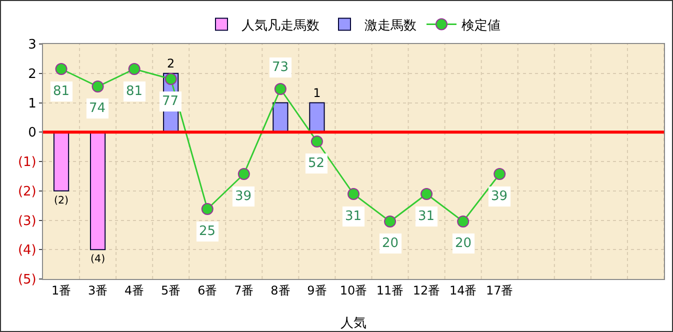  What do you see at coordinates (280, 67) in the screenshot?
I see `data-label: 73` at bounding box center [280, 67].